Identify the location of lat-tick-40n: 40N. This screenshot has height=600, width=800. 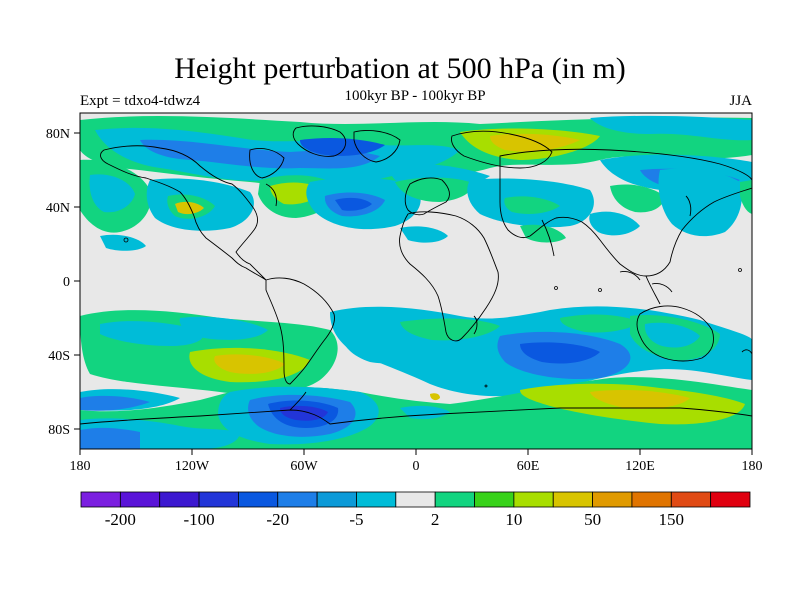
(58, 208).